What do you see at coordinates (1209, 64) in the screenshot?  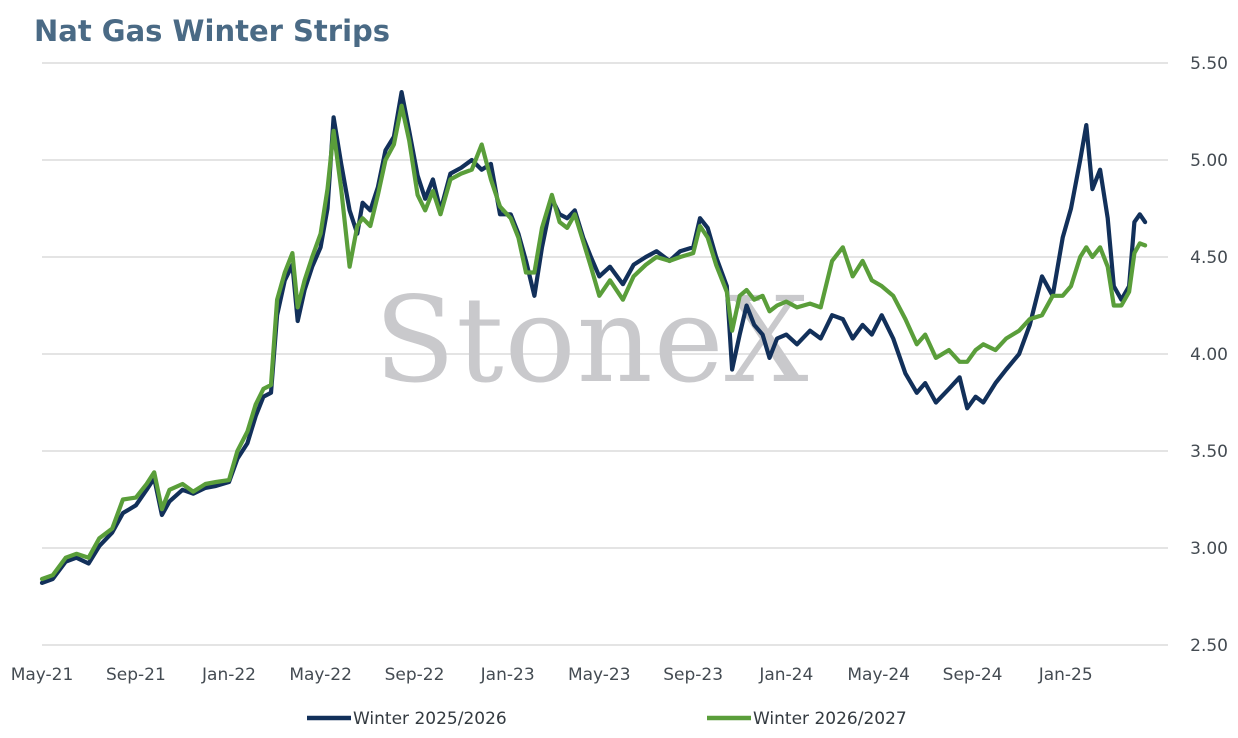 I see `y-tick-label: 5.50` at bounding box center [1209, 64].